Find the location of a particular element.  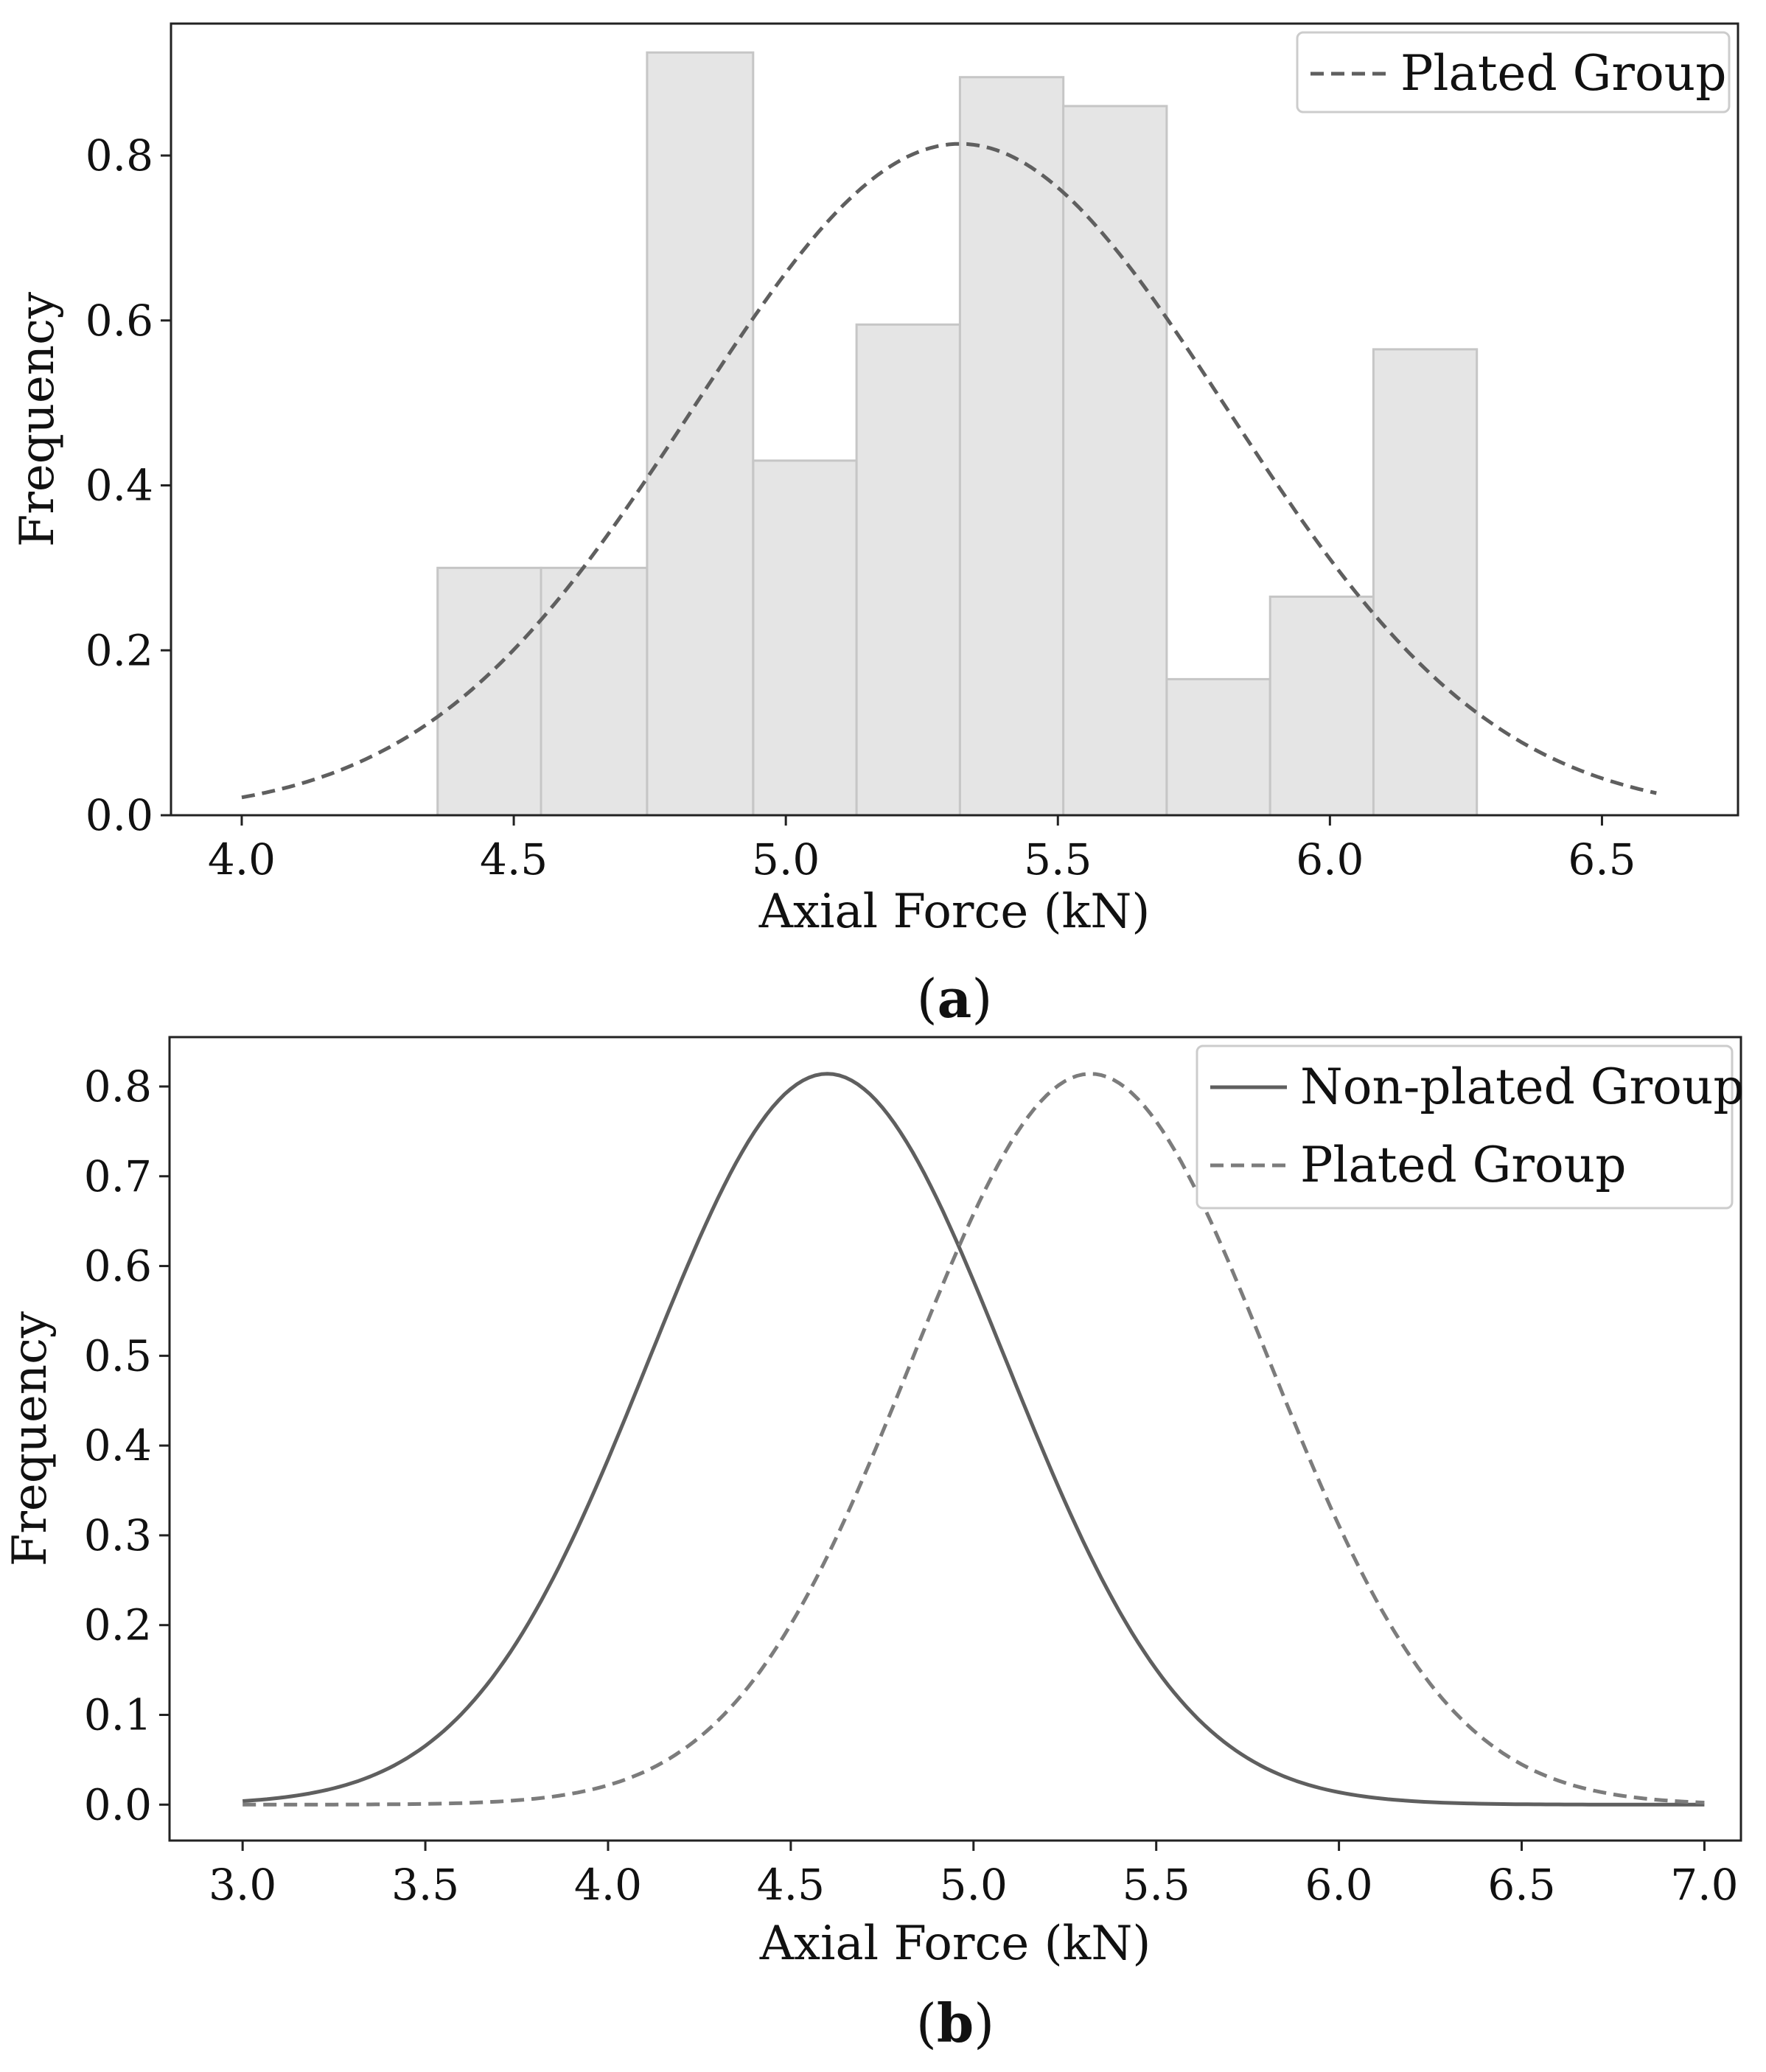

panel-a-y-axis-title: Frequency is located at coordinates (38, 419).